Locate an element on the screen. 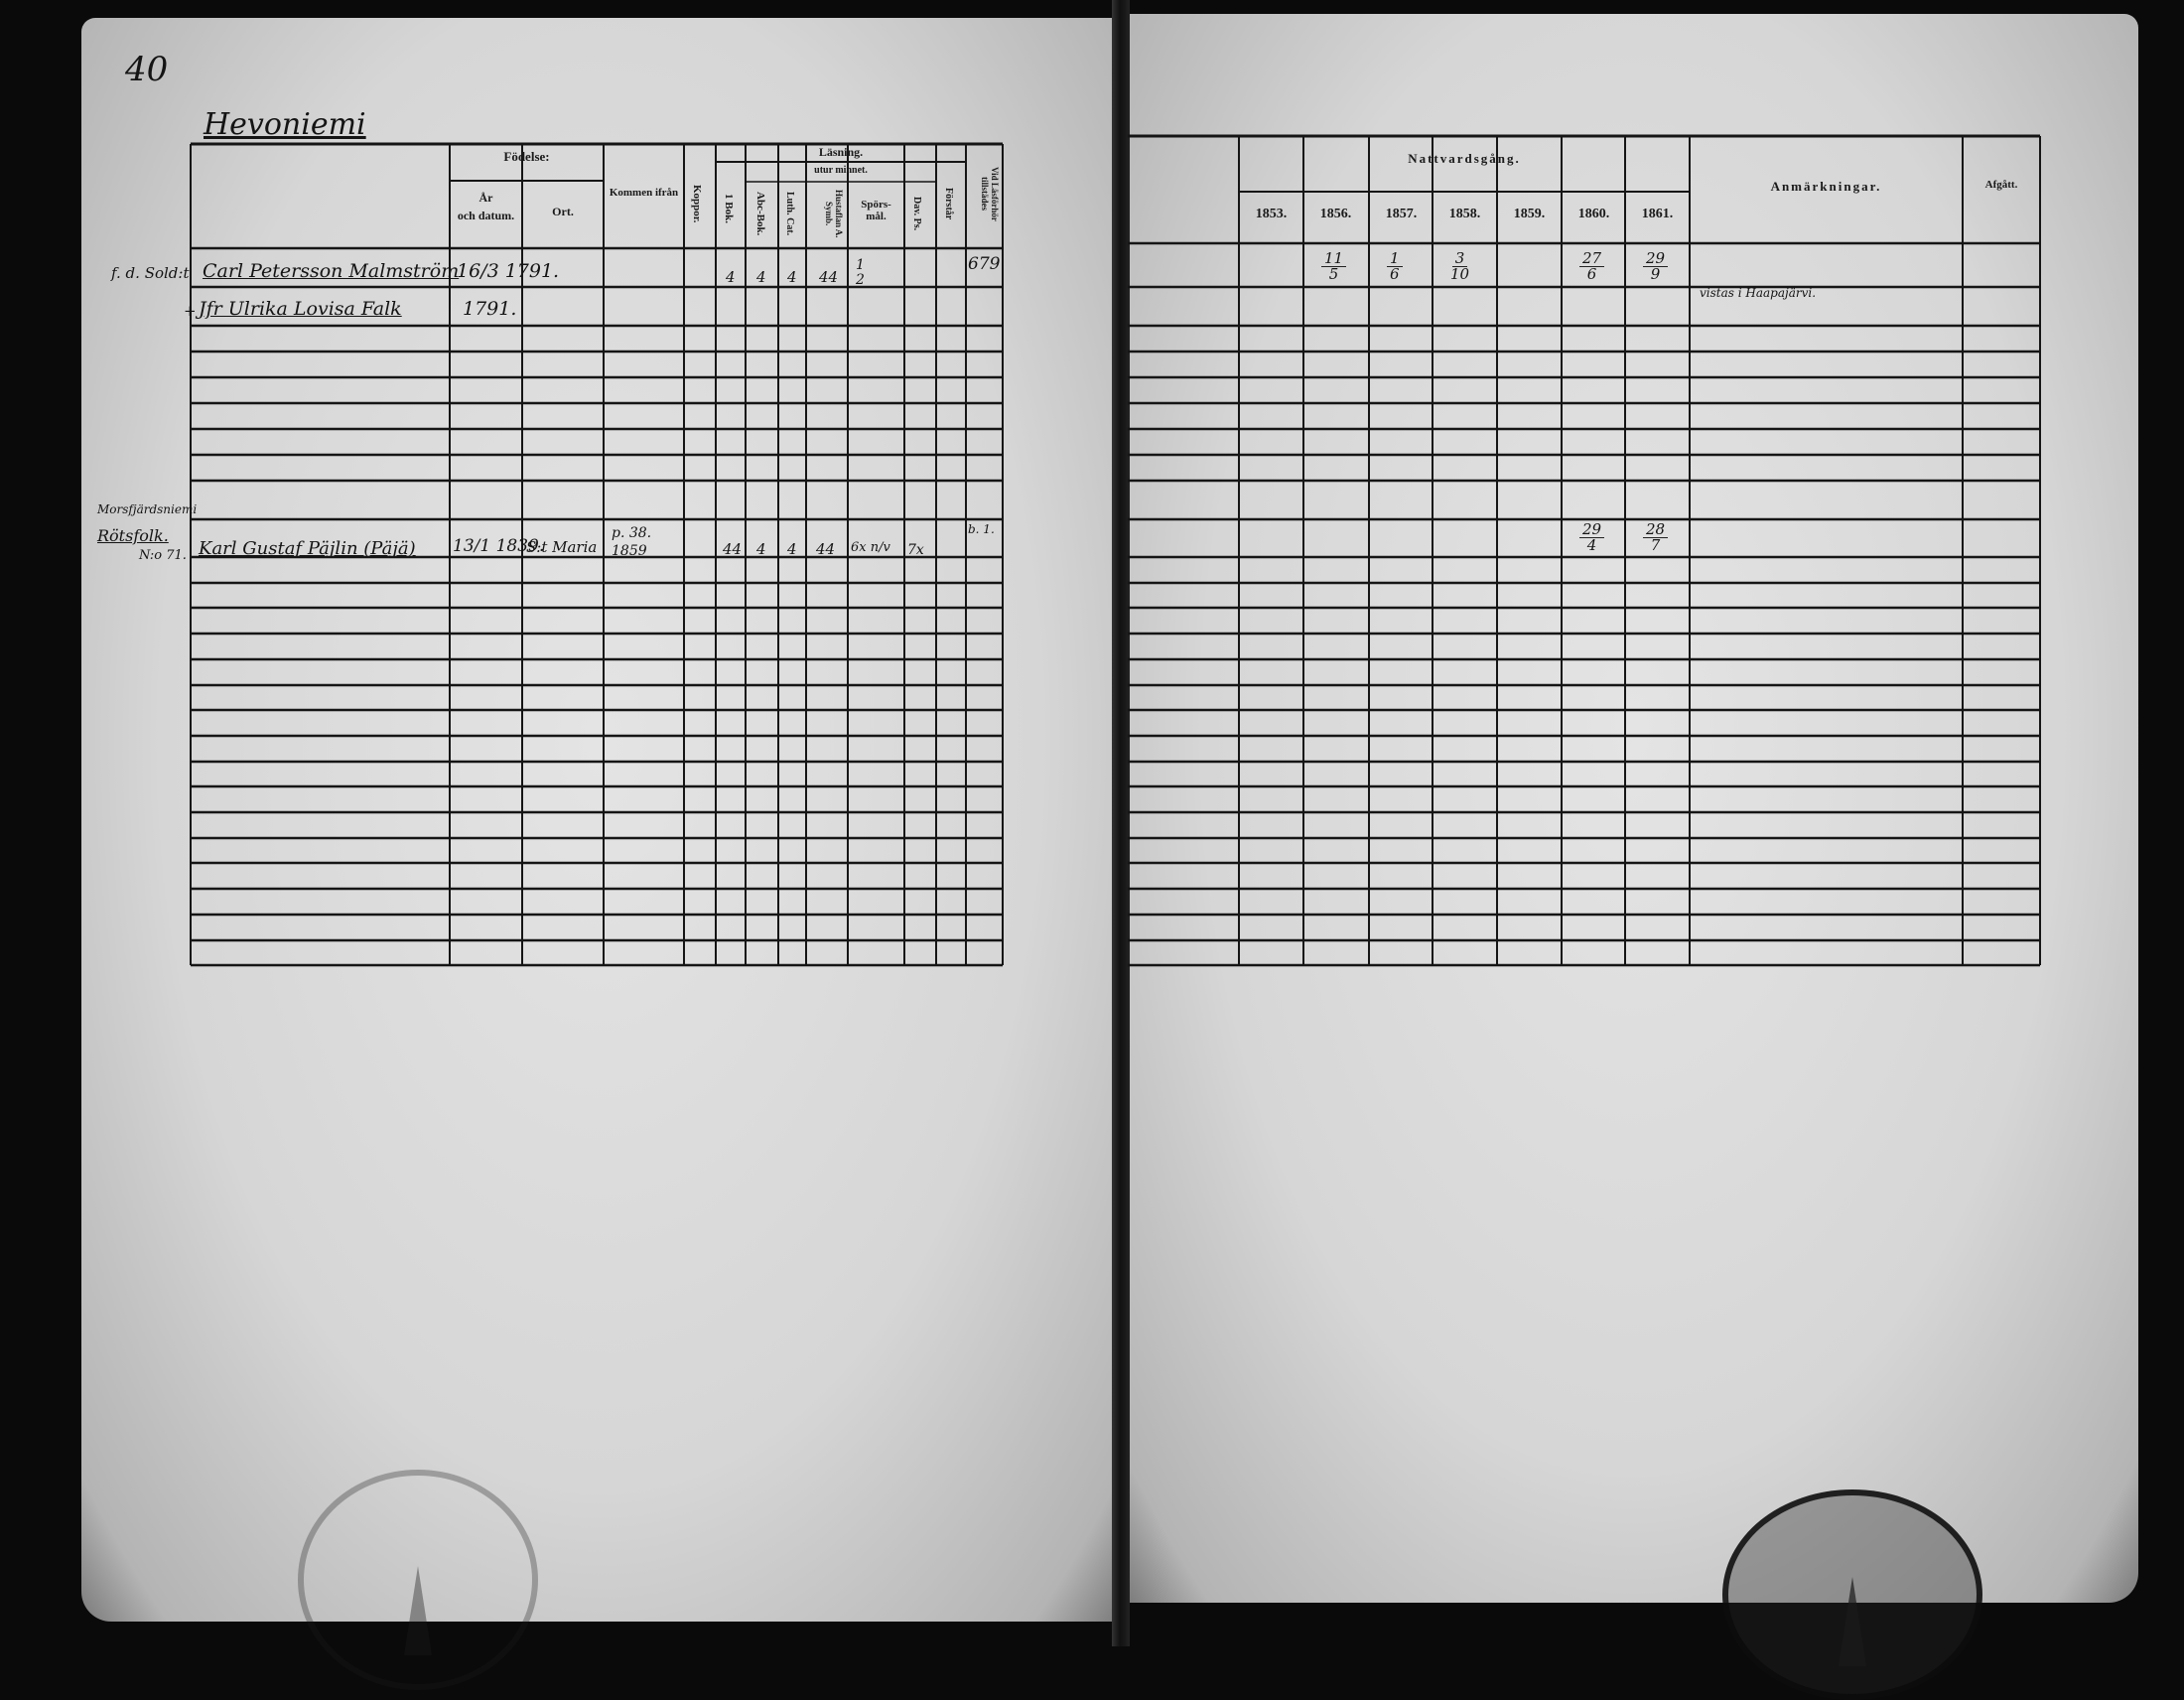 Image resolution: width=2184 pixels, height=1700 pixels. header-1-bok: 1 Bok. is located at coordinates (729, 208).